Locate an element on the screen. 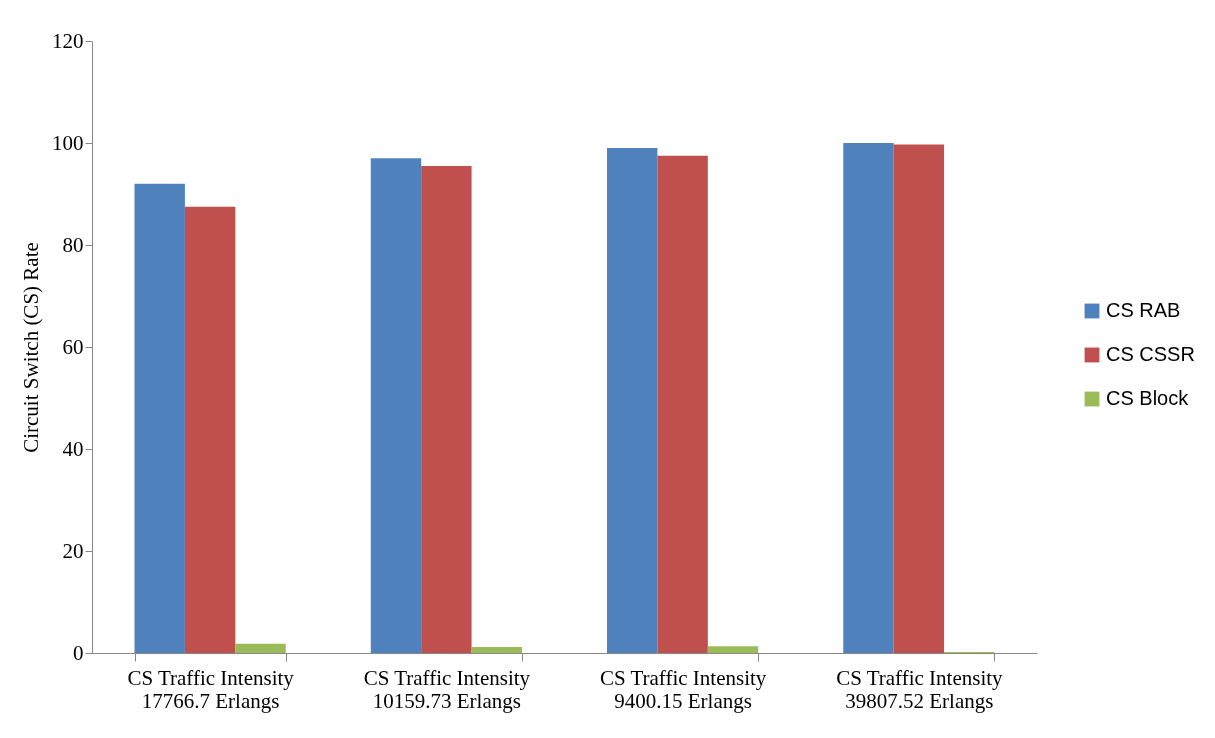  legend-label: CS Block is located at coordinates (1148, 398).